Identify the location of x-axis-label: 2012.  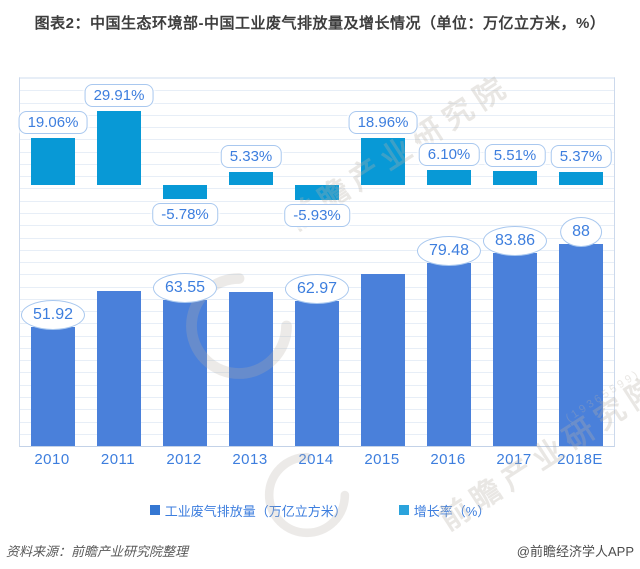
(184, 459).